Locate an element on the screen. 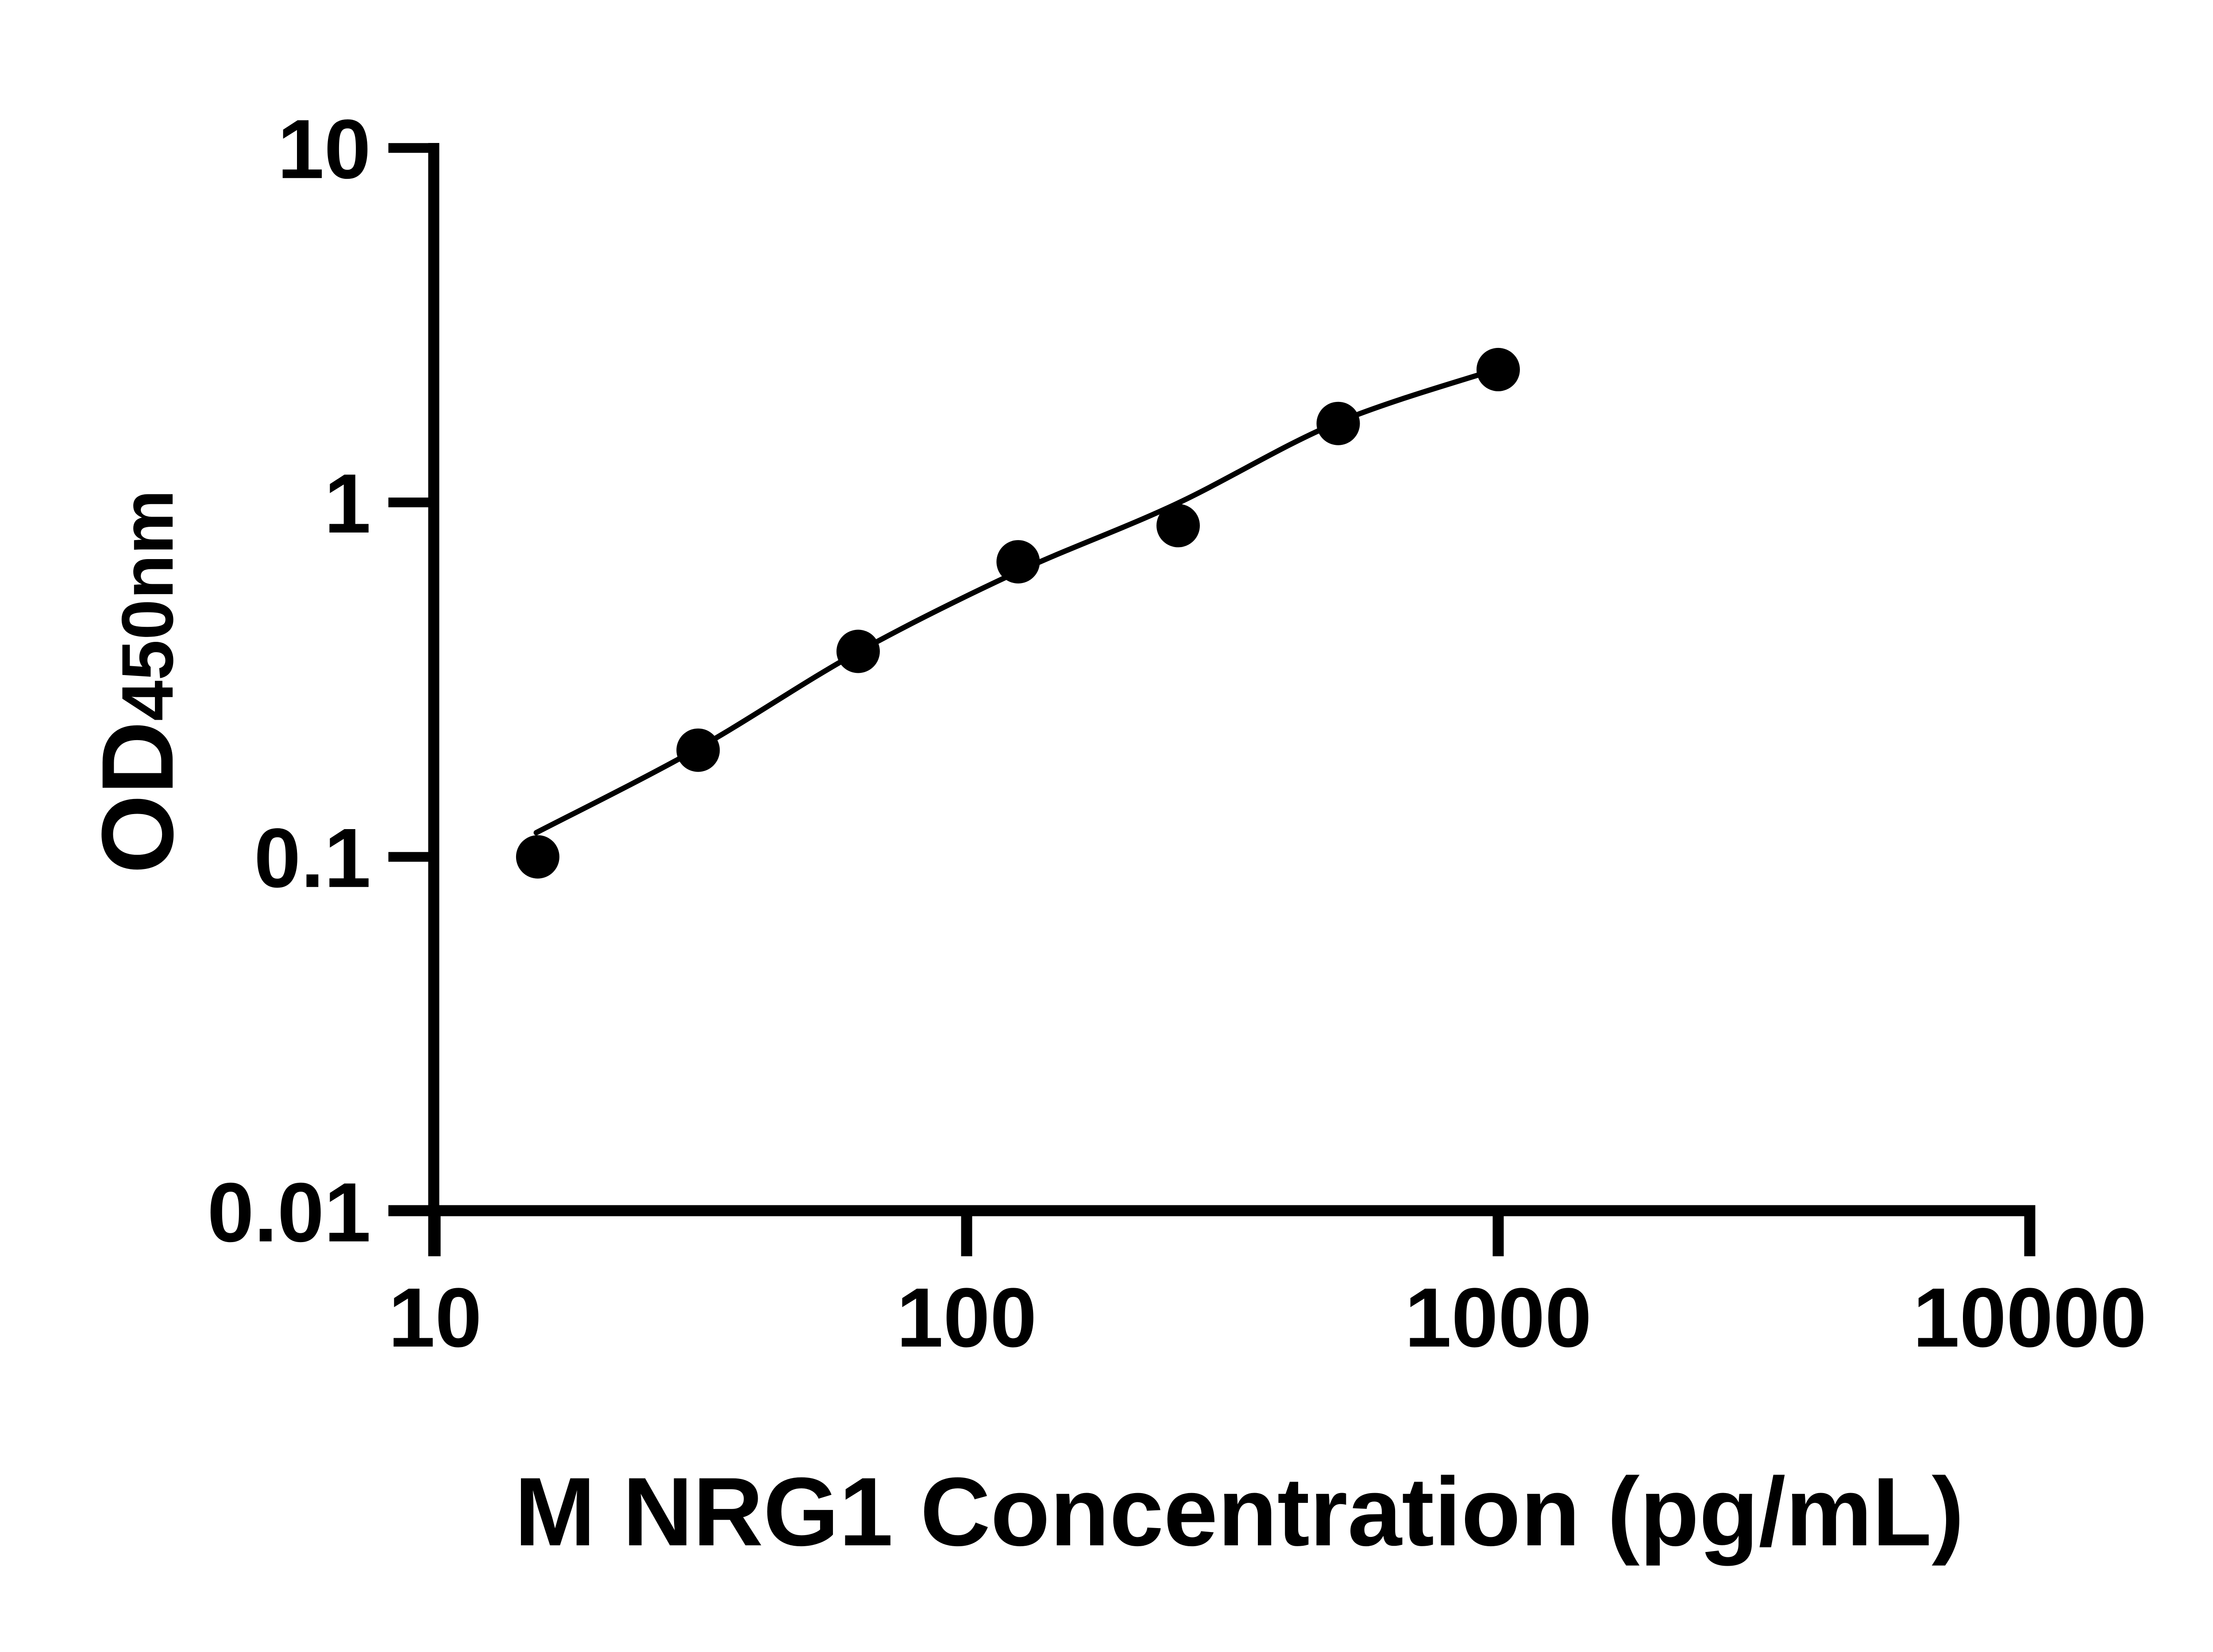 The image size is (2213, 1652). y-tick-label: 10 is located at coordinates (324, 149).